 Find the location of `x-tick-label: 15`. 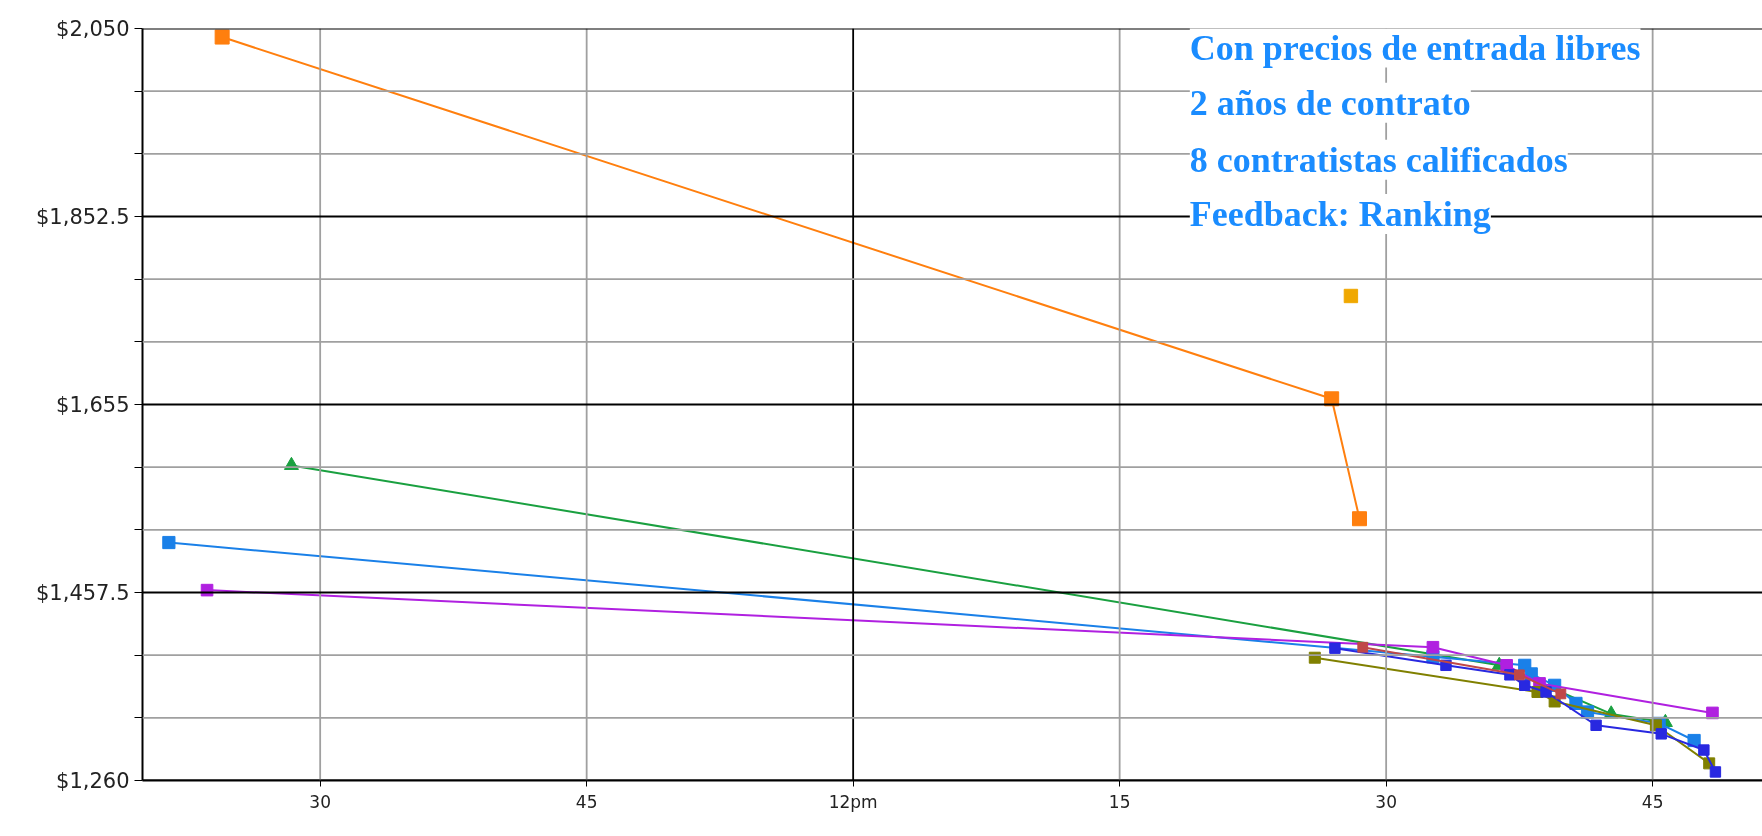

x-tick-label: 15 is located at coordinates (1119, 801).